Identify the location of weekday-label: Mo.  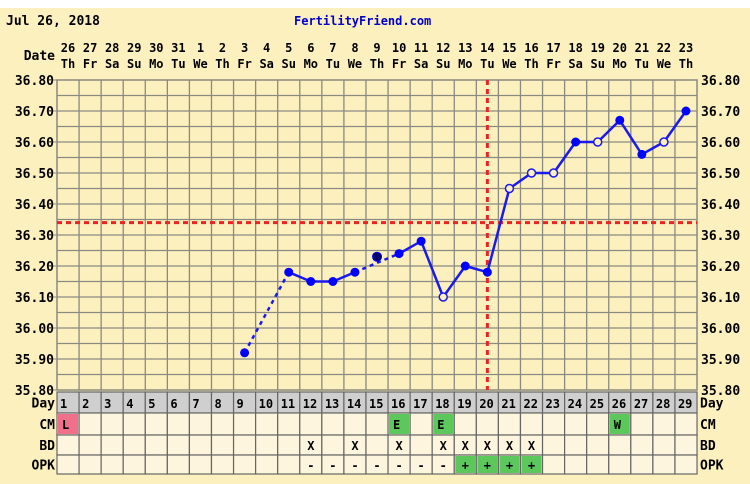
(311, 64).